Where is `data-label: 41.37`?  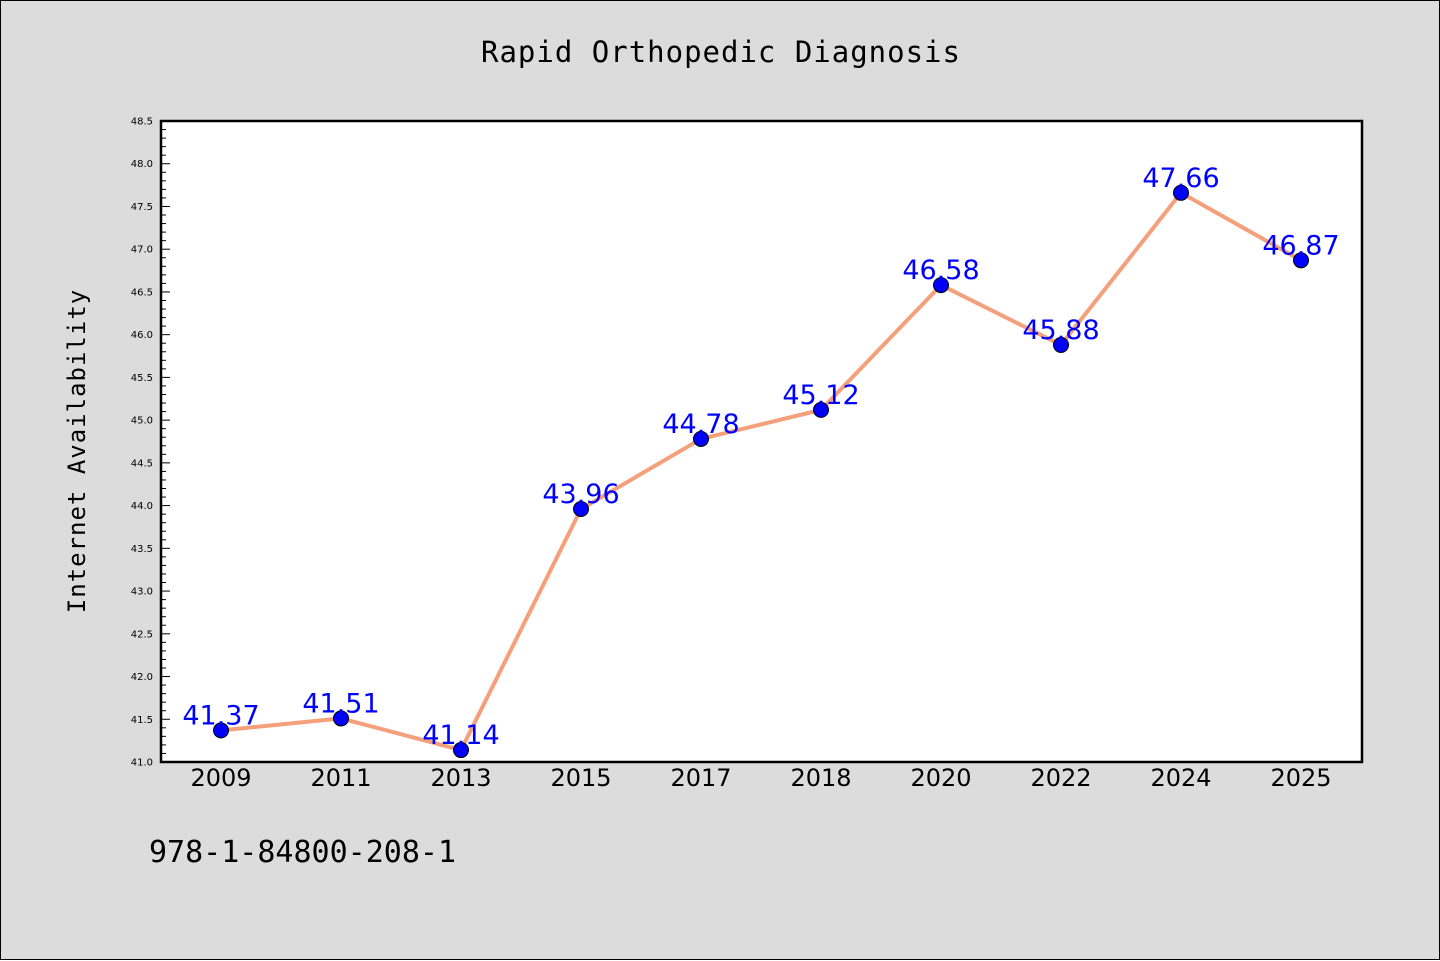
data-label: 41.37 is located at coordinates (220, 715).